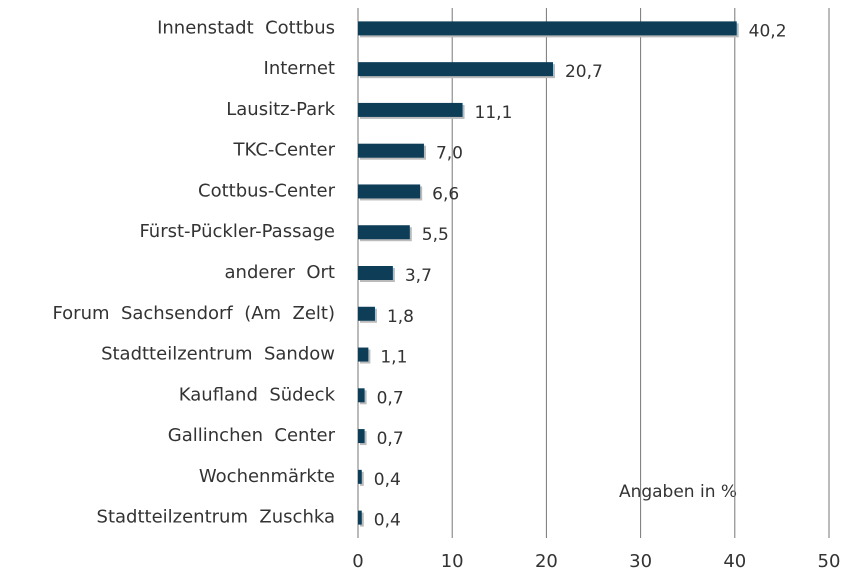 Image resolution: width=847 pixels, height=577 pixels. Describe the element at coordinates (400, 317) in the screenshot. I see `value-label: 1,8` at that location.